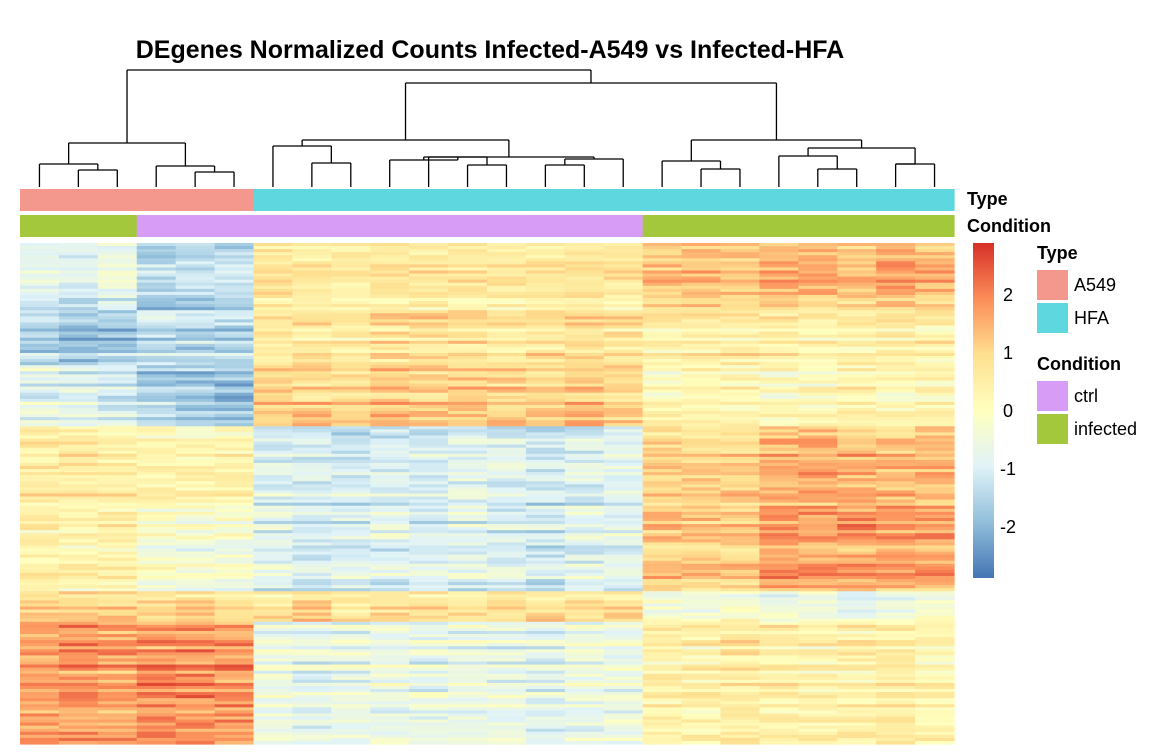 This screenshot has width=1166, height=756. What do you see at coordinates (117, 226) in the screenshot?
I see `condition-cell-infected` at bounding box center [117, 226].